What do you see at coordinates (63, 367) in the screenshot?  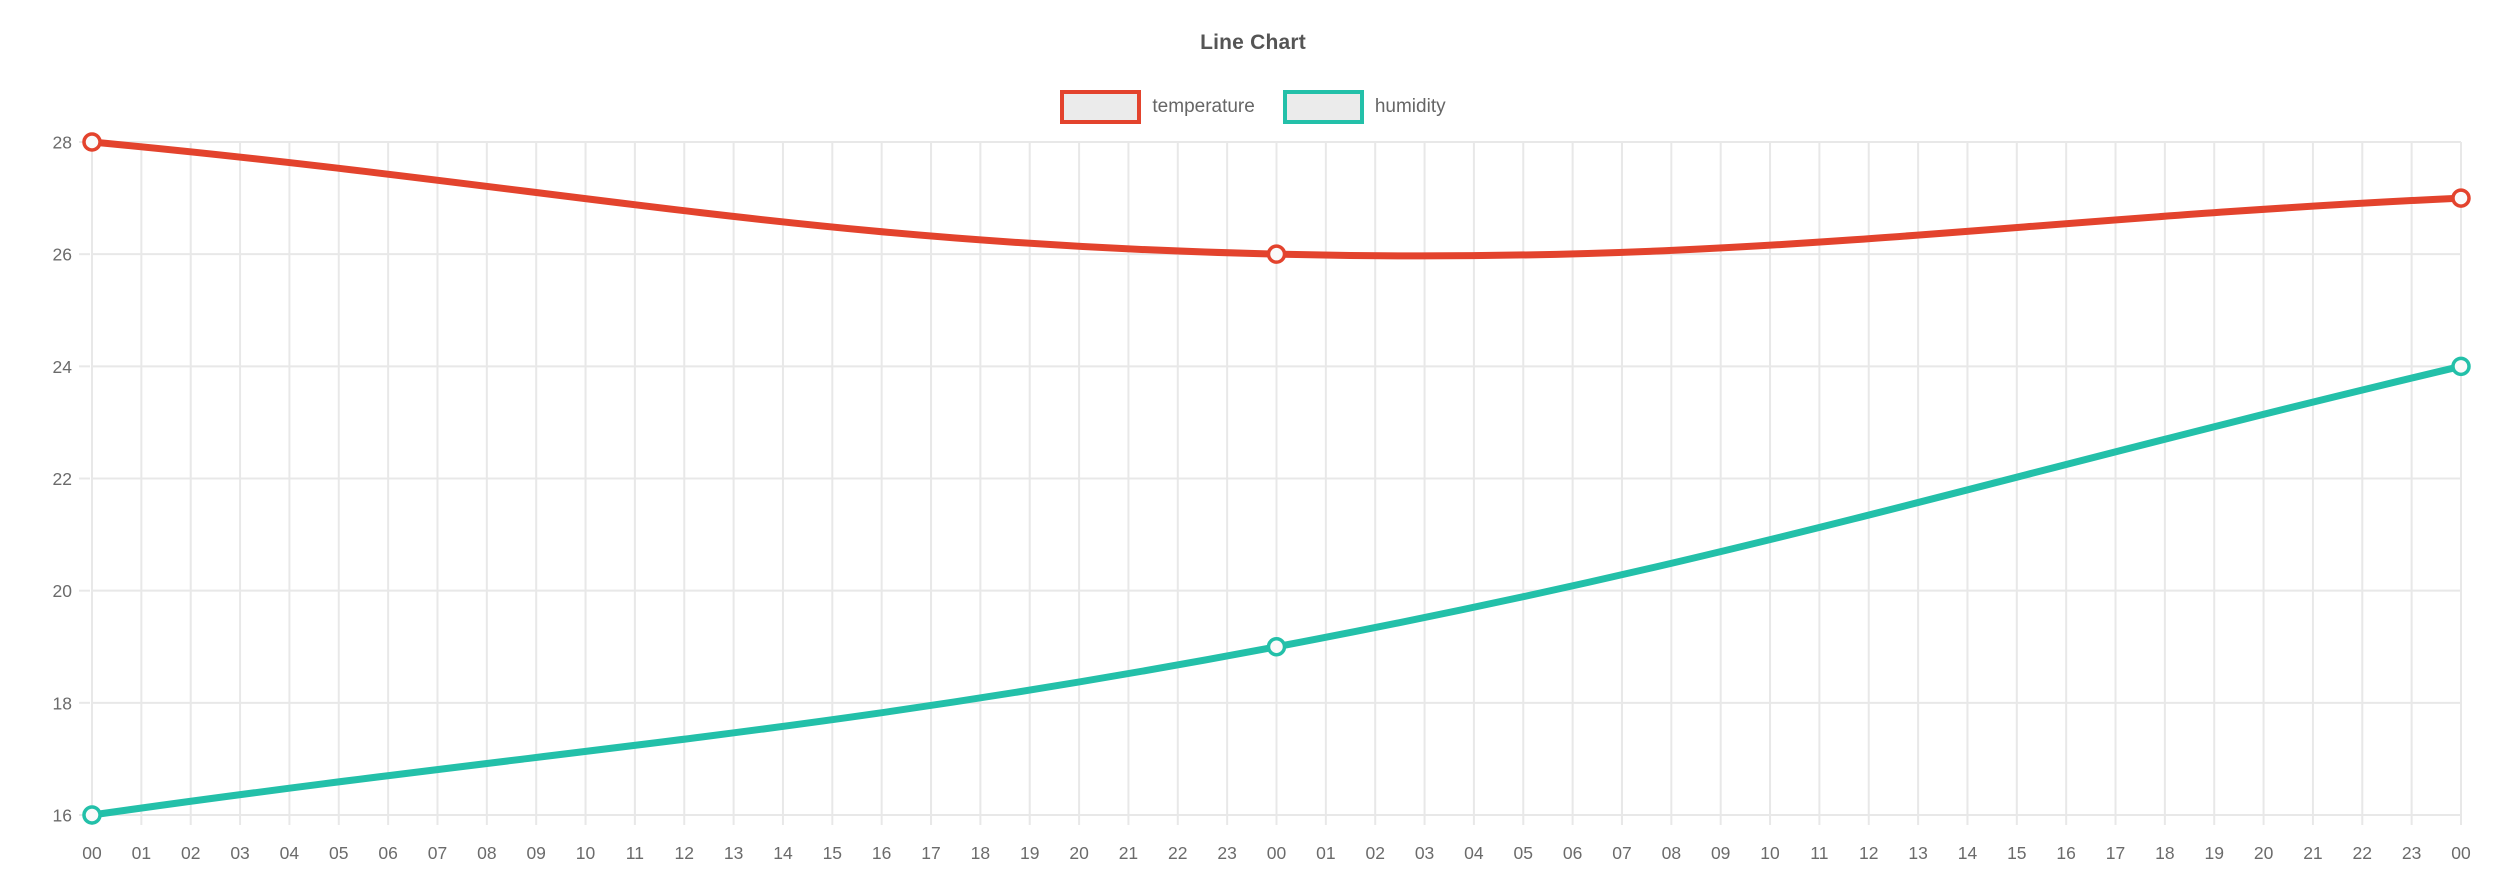 I see `y-tick-label: 24` at bounding box center [63, 367].